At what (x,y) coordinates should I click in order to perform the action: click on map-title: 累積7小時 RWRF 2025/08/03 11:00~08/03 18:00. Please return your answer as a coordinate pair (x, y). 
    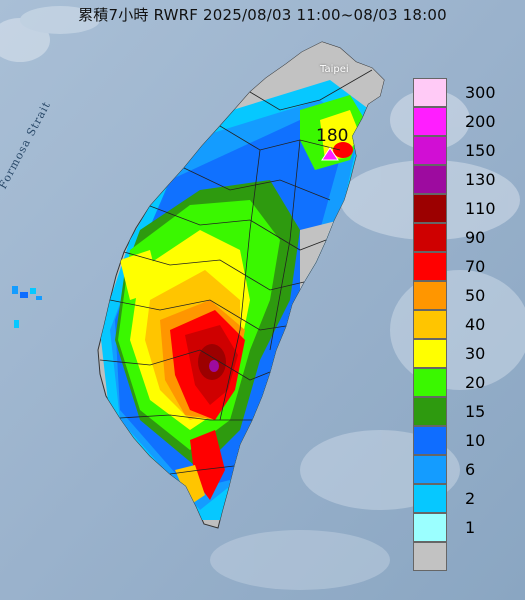
    Looking at the image, I should click on (262, 15).